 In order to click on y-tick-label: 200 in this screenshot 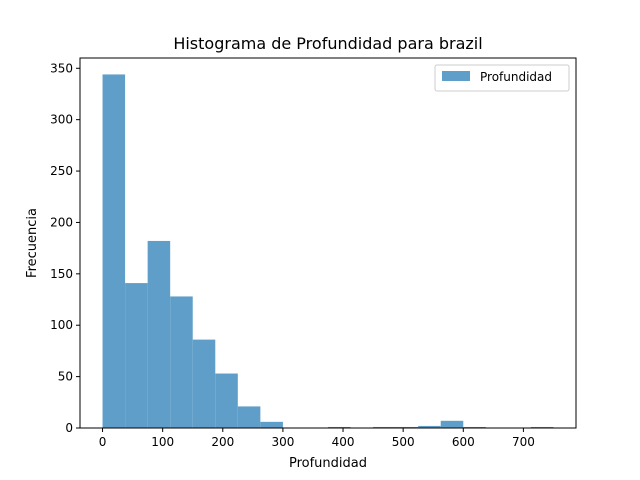, I will do `click(61, 222)`.